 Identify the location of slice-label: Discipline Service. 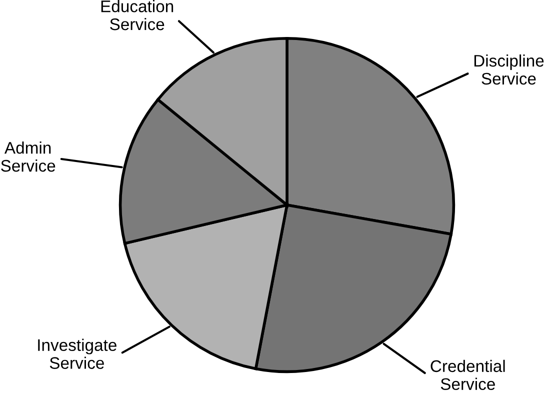
(509, 69).